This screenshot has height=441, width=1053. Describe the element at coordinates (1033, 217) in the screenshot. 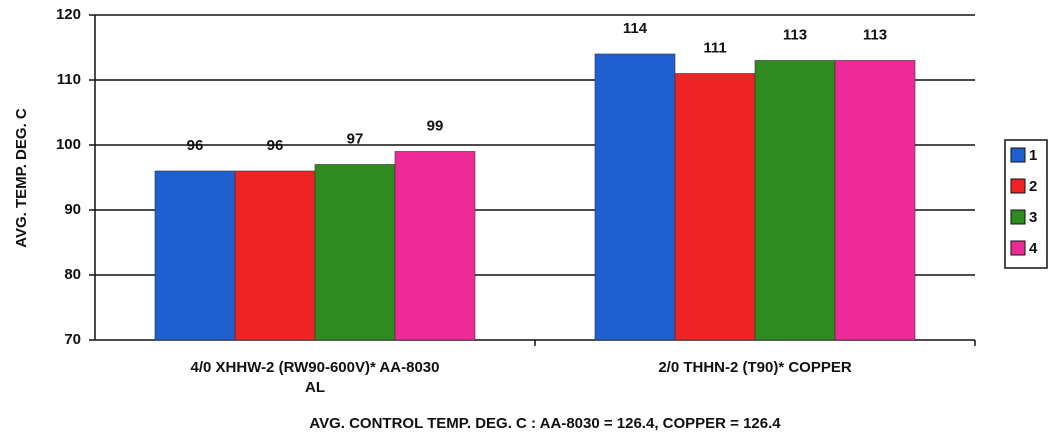

I see `legend-label: 3` at that location.